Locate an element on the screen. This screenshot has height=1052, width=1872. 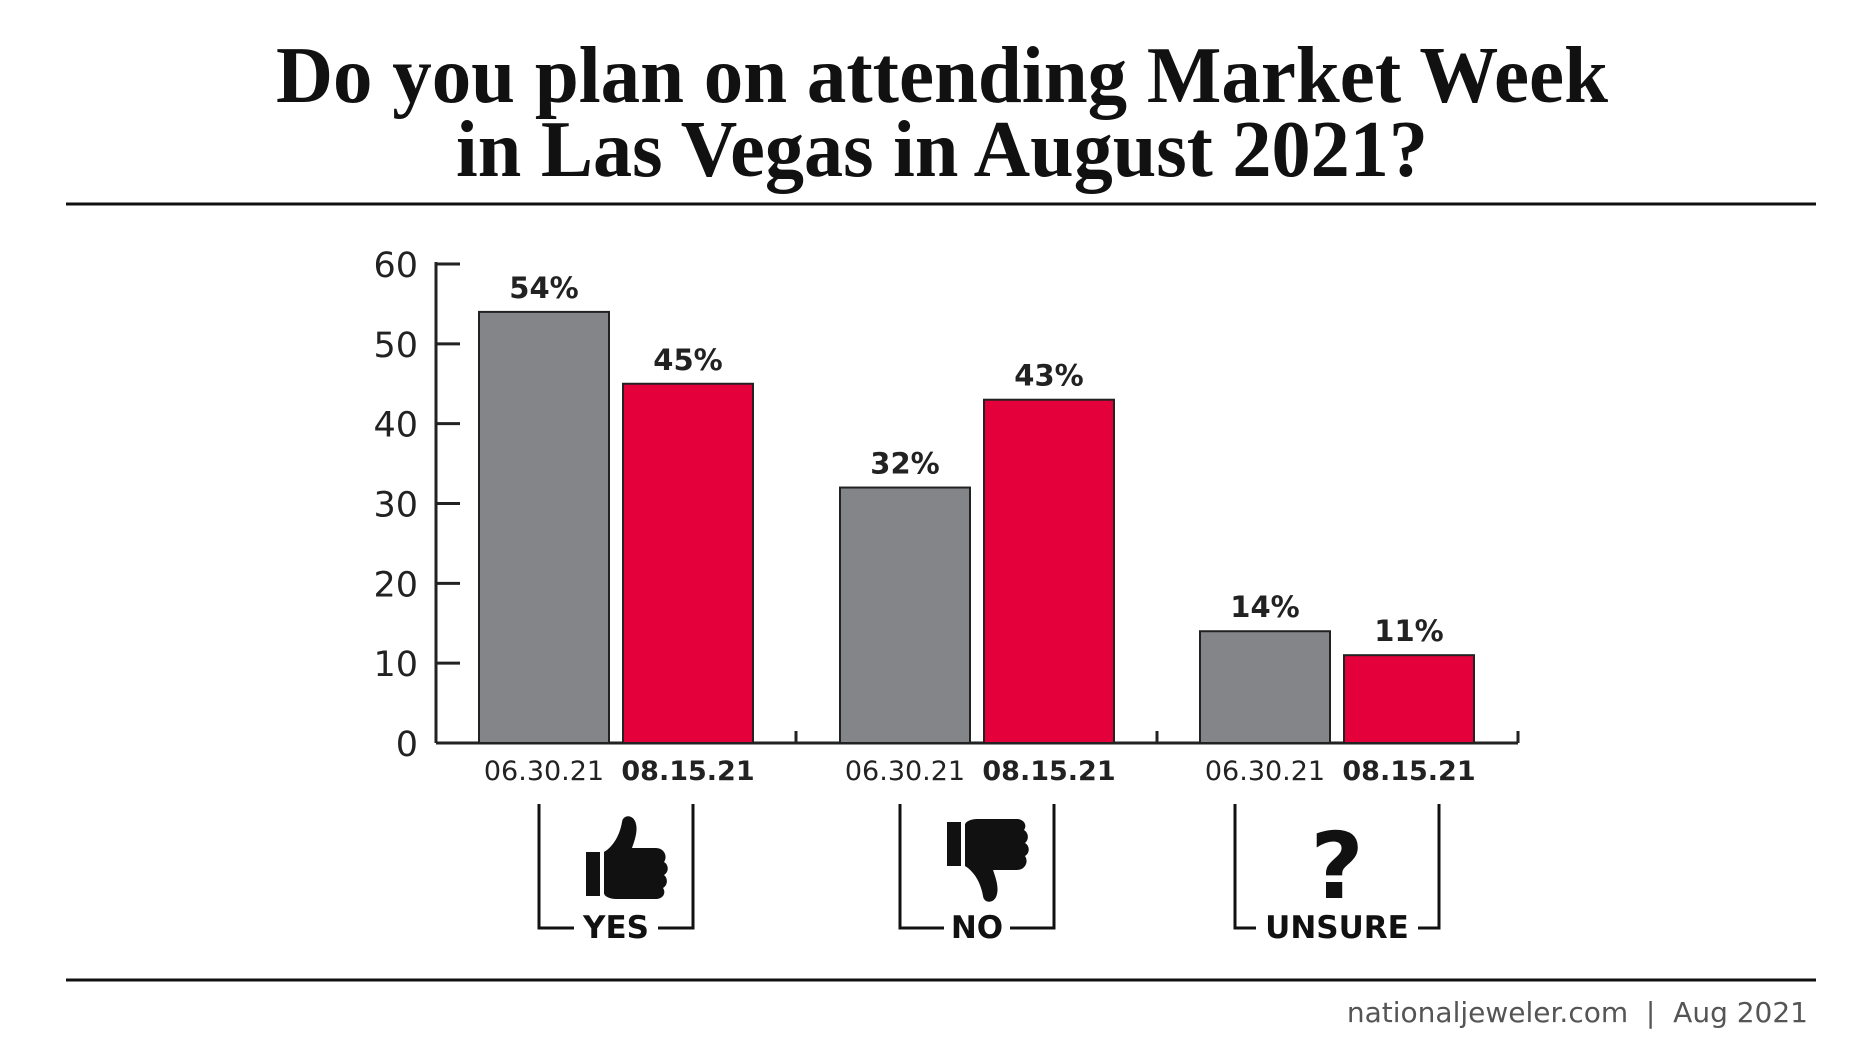
bar-unsure-08.15.21 is located at coordinates (1409, 699).